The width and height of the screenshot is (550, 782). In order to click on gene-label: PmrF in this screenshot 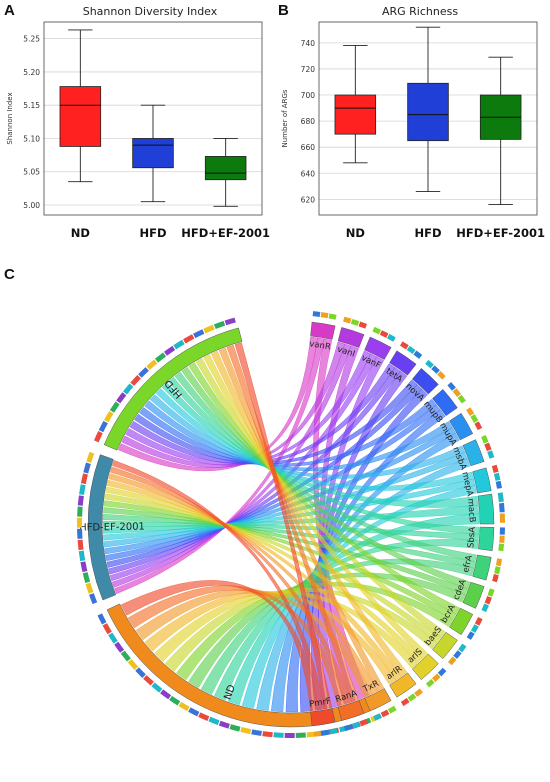, I will do `click(320, 702)`.